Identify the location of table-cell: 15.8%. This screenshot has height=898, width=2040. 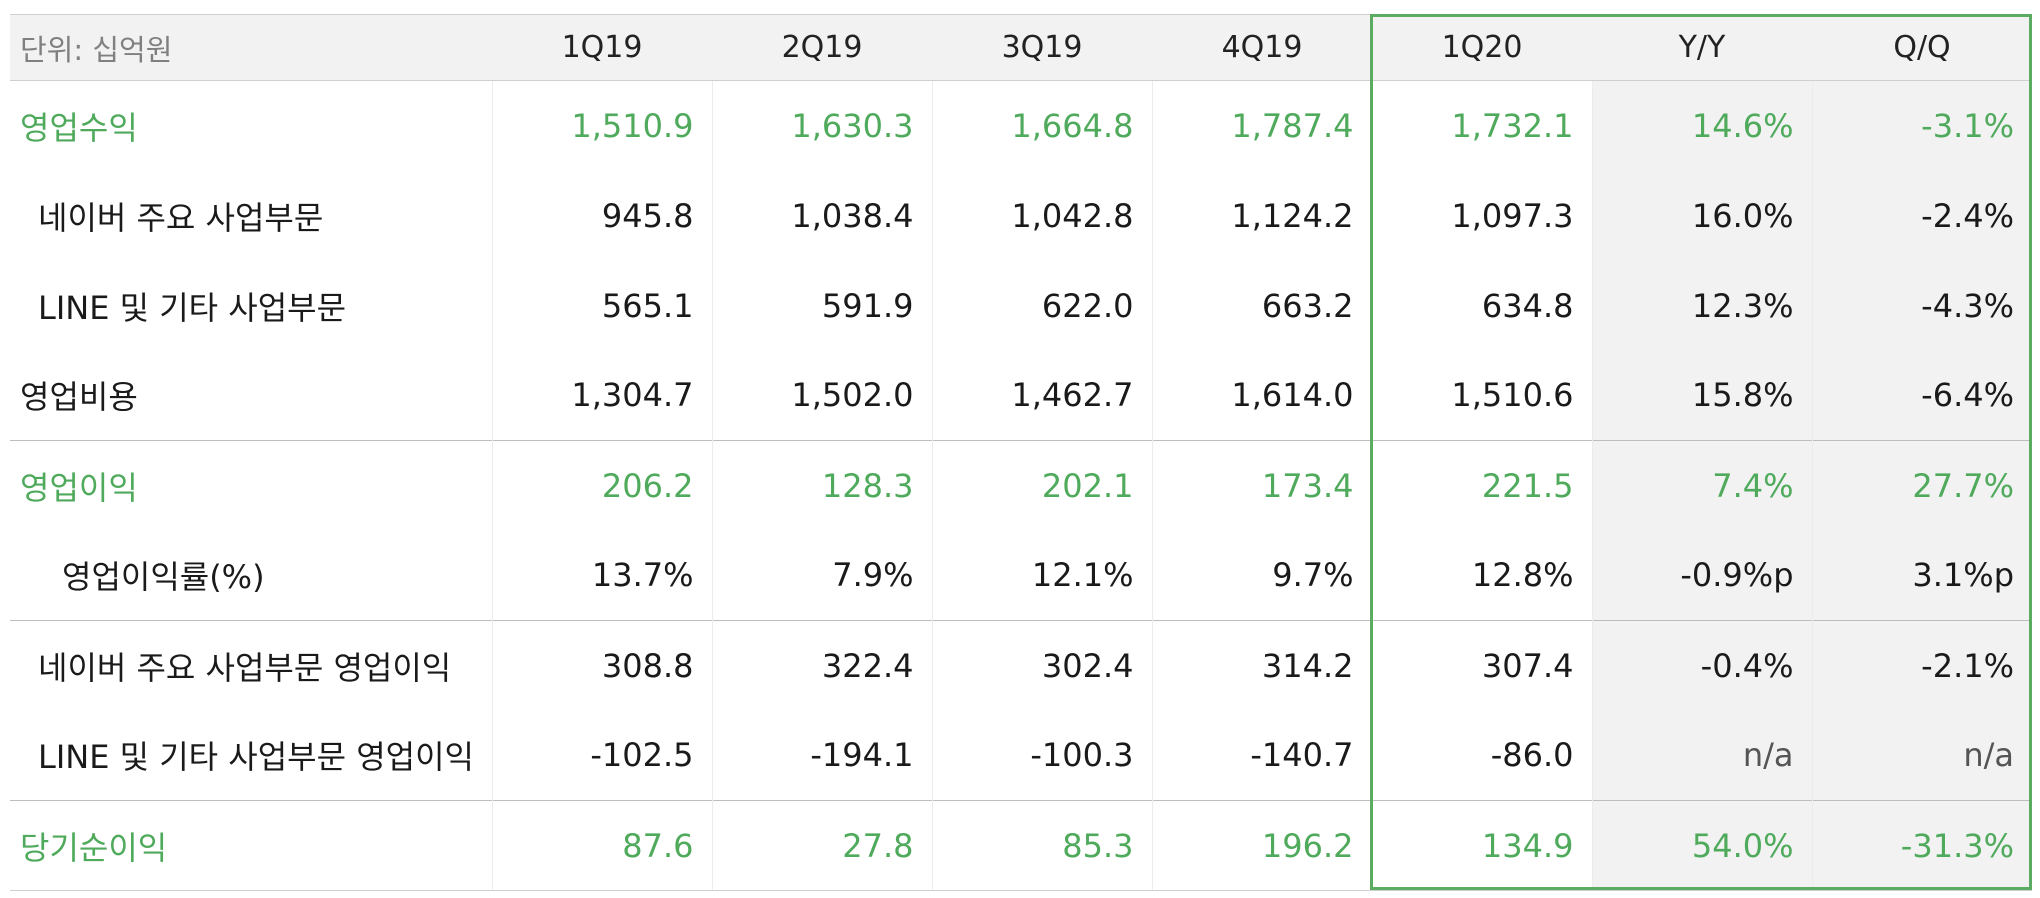
(1701, 395).